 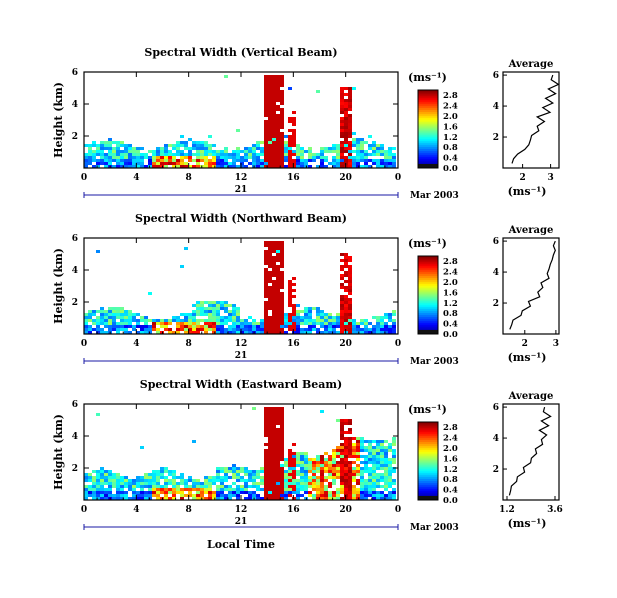 What do you see at coordinates (75, 73) in the screenshot?
I see `y-tick-label: 6` at bounding box center [75, 73].